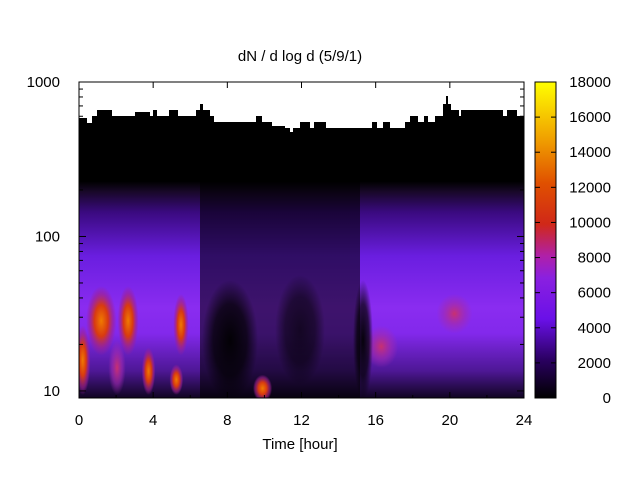 Image resolution: width=640 pixels, height=480 pixels. I want to click on x-tick-label: 4, so click(153, 420).